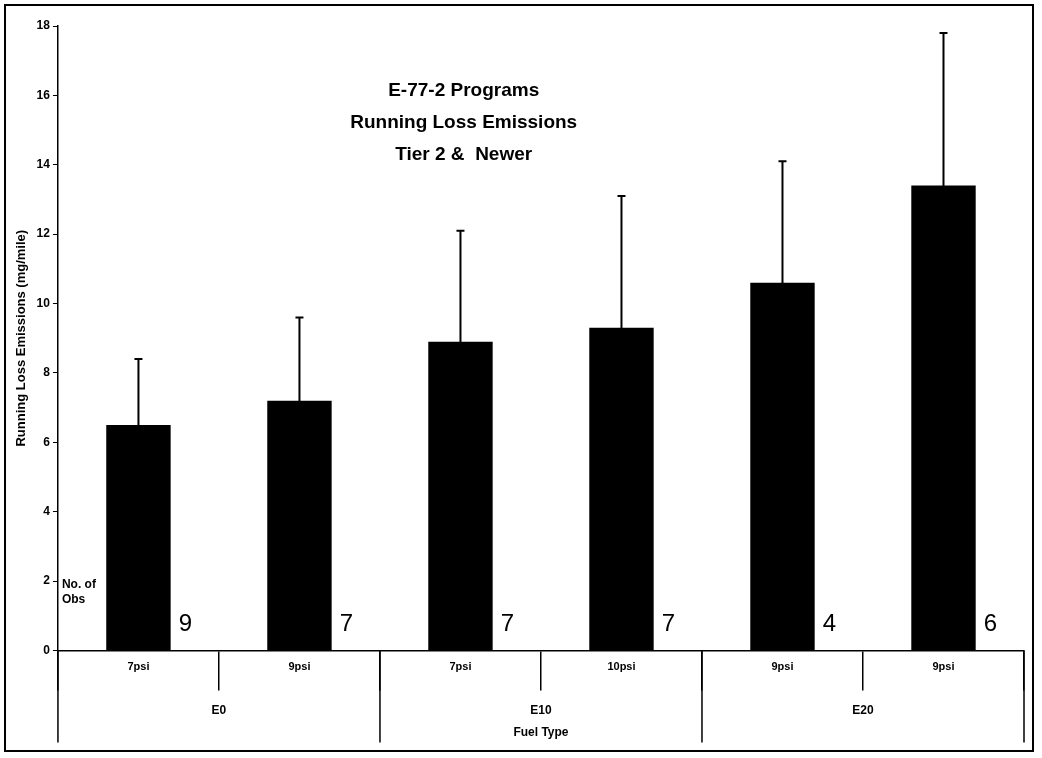  I want to click on y-tick-label: 16, so click(43, 94).